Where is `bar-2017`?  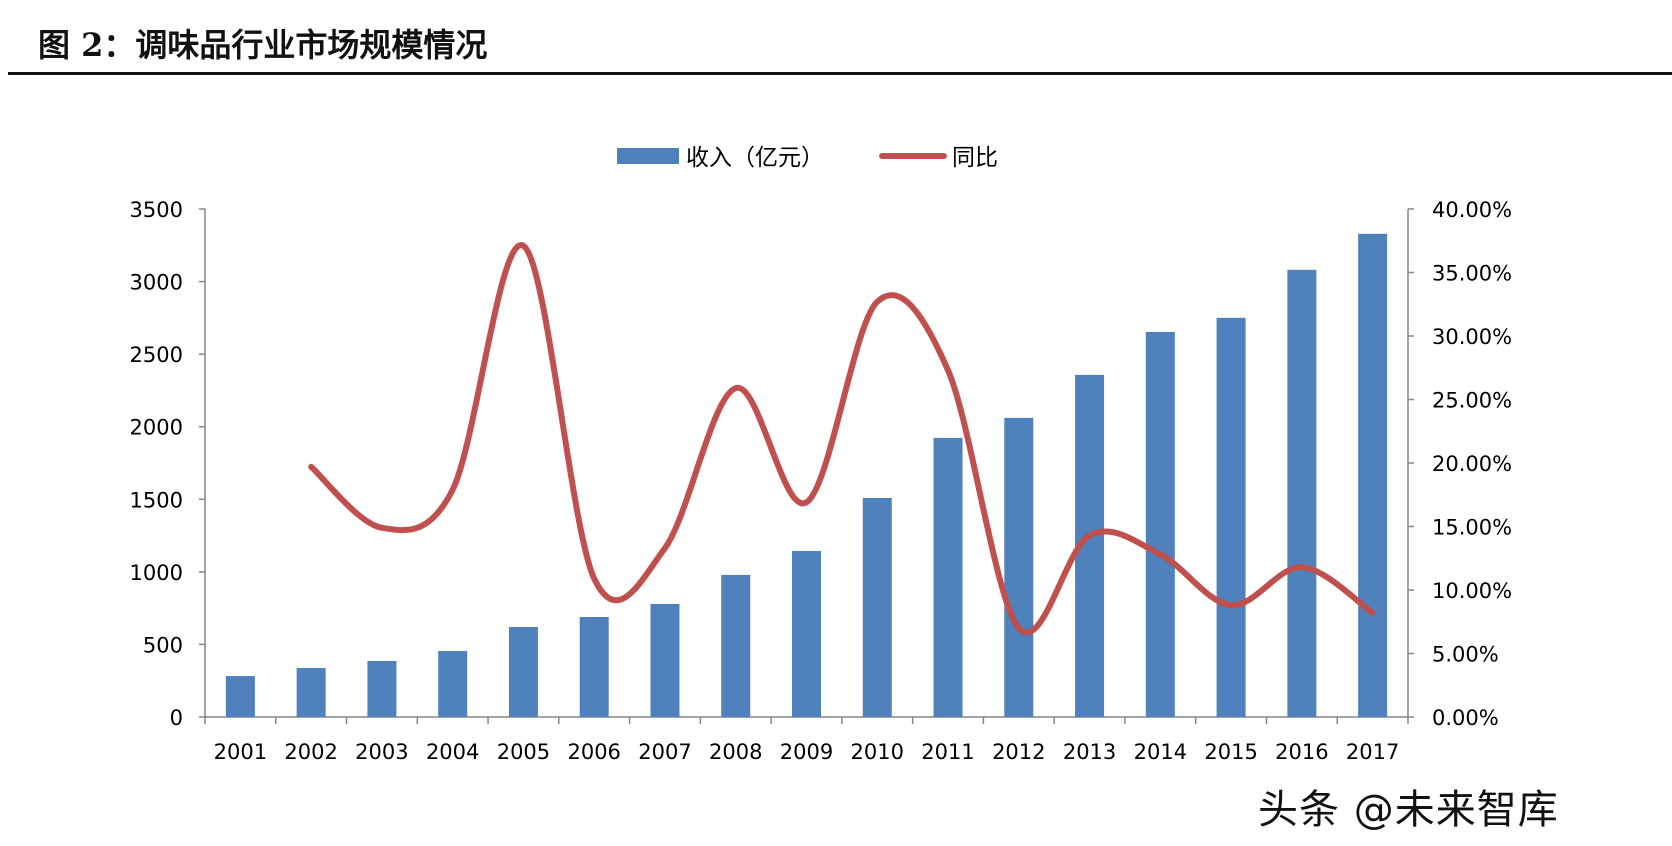 bar-2017 is located at coordinates (1373, 475).